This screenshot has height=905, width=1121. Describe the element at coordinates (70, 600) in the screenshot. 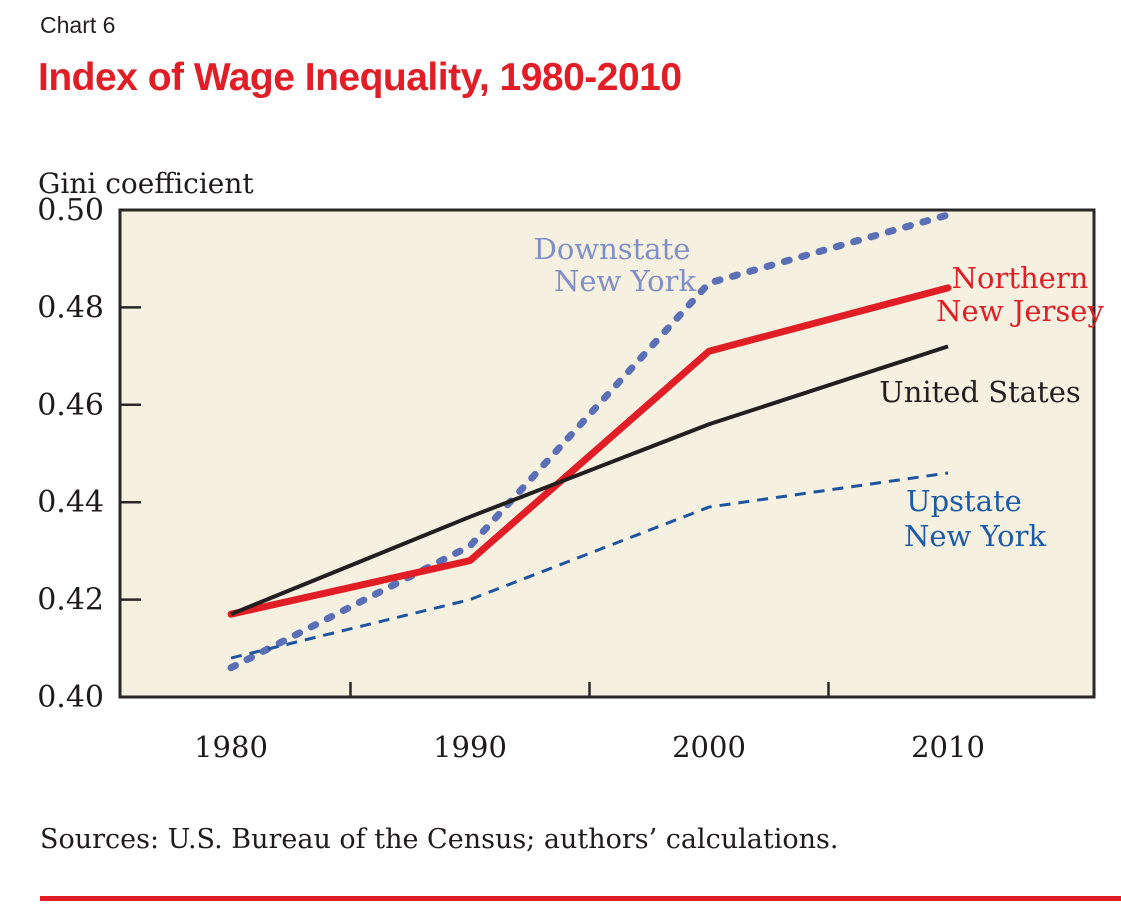

I see `y-tick-label-0.42: 0.42` at that location.